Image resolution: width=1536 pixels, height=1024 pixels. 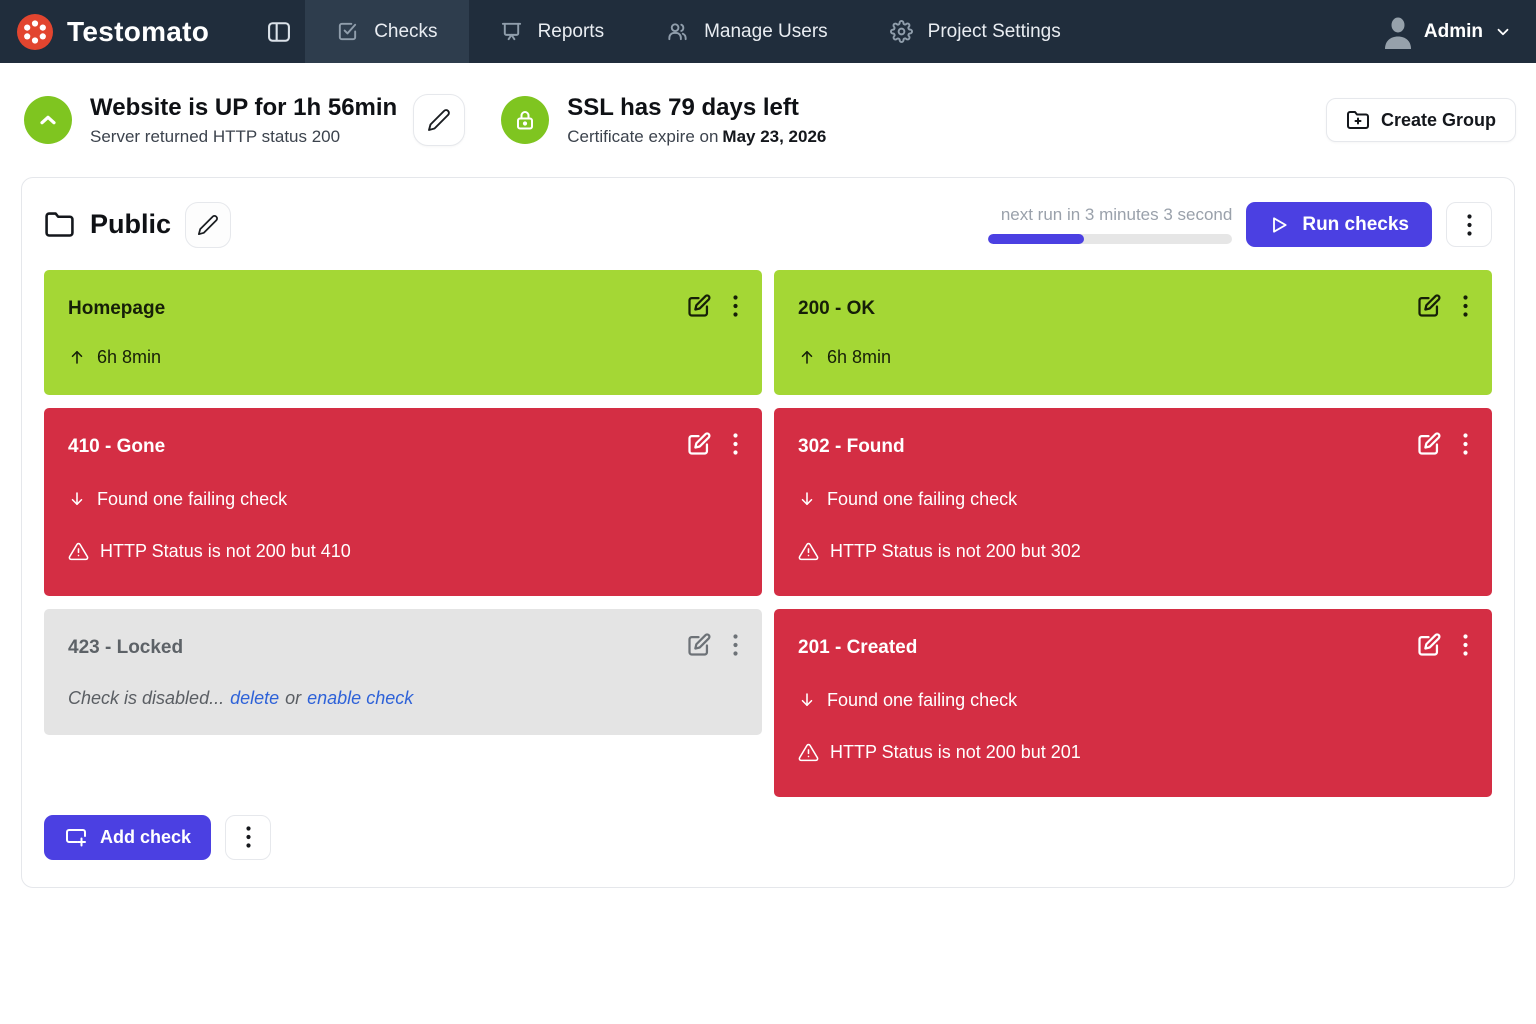 I want to click on footer-menu-button, so click(x=248, y=837).